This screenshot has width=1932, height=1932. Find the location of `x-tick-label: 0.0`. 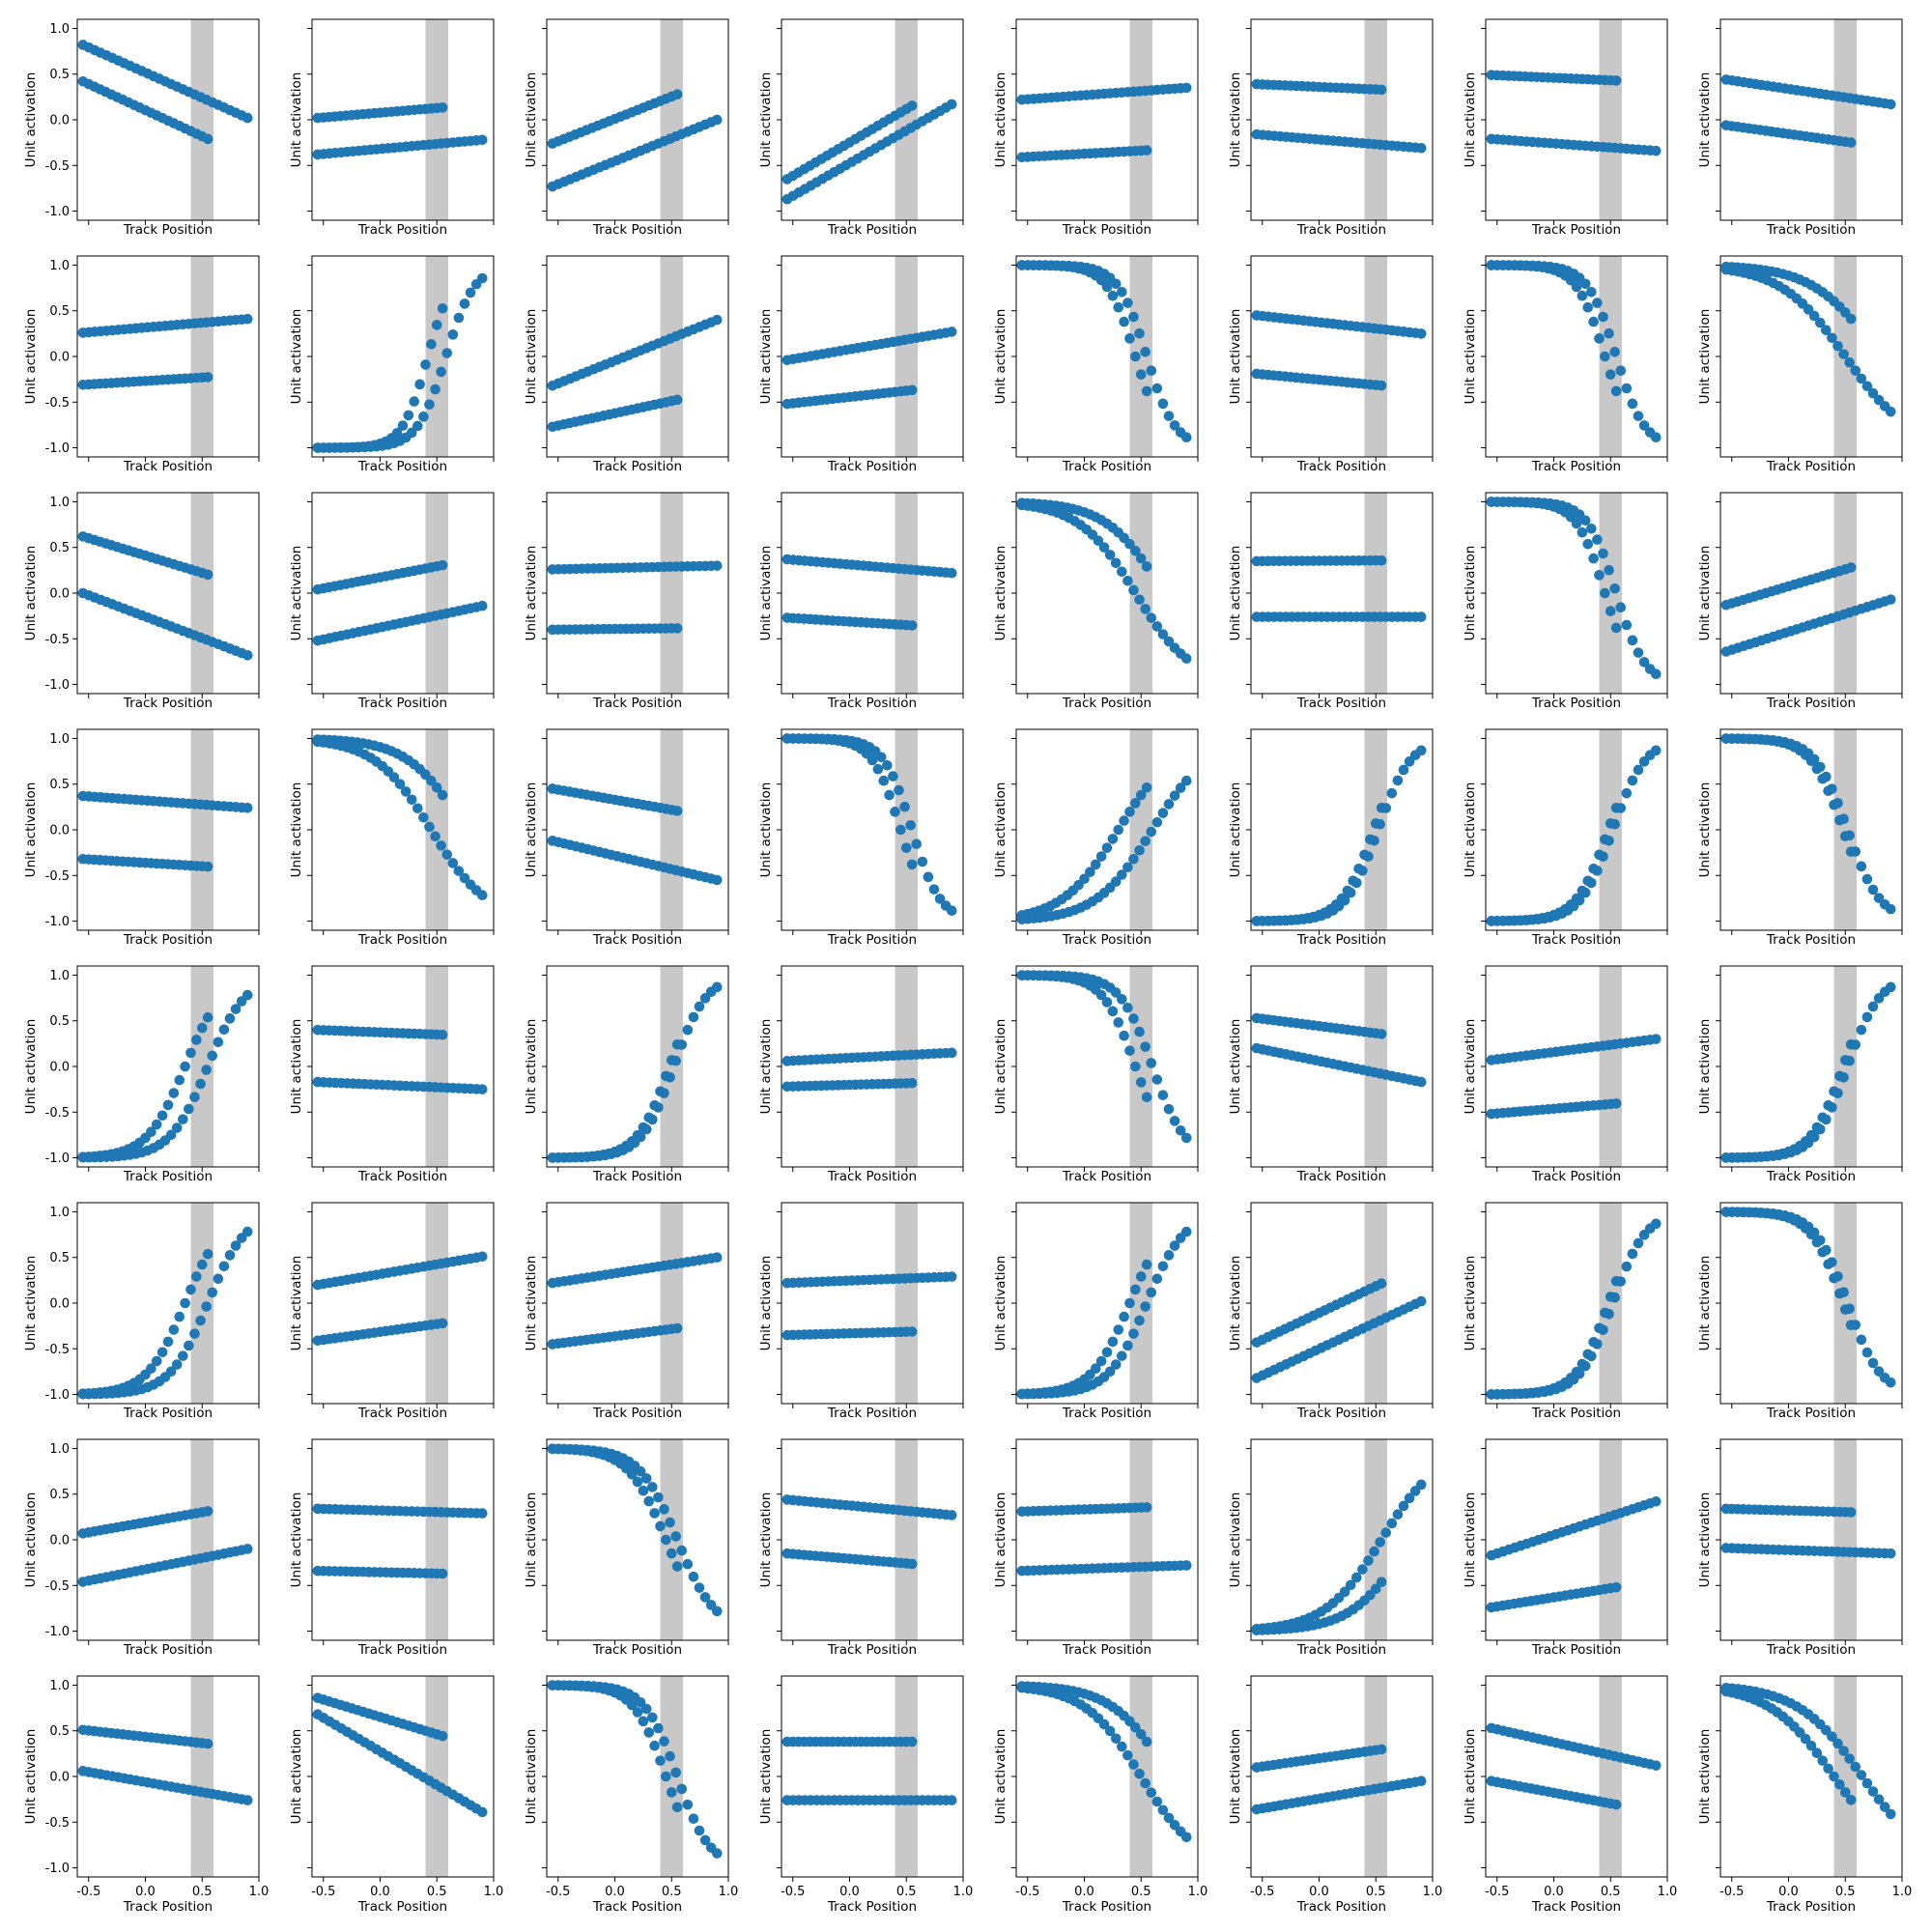

x-tick-label: 0.0 is located at coordinates (615, 1892).